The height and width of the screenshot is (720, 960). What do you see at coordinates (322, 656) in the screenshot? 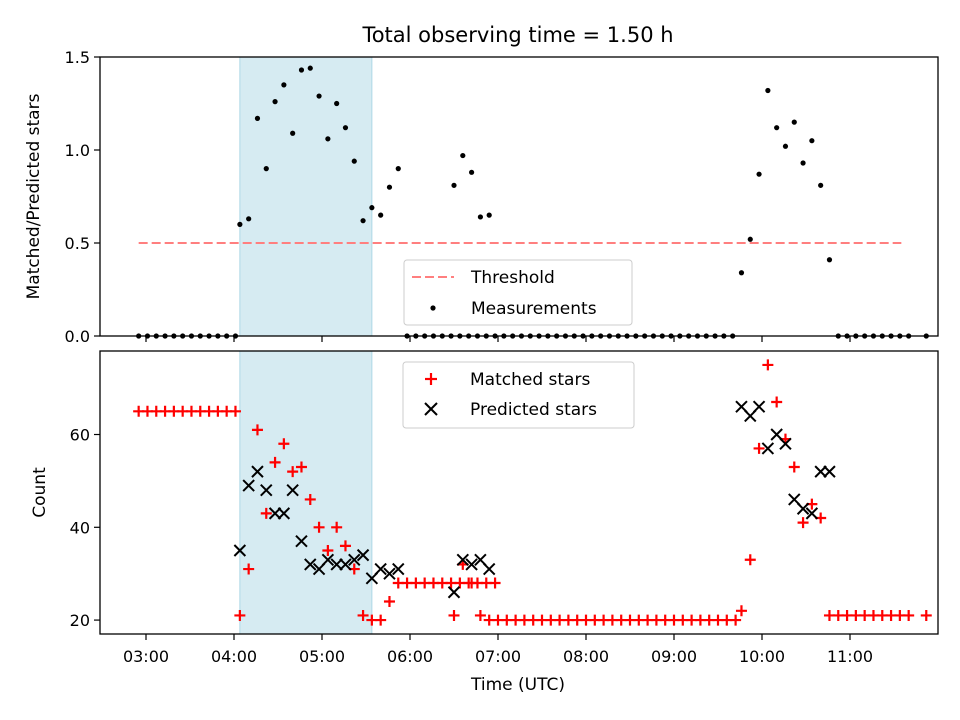
I see `x-tick-label: 05:00` at bounding box center [322, 656].